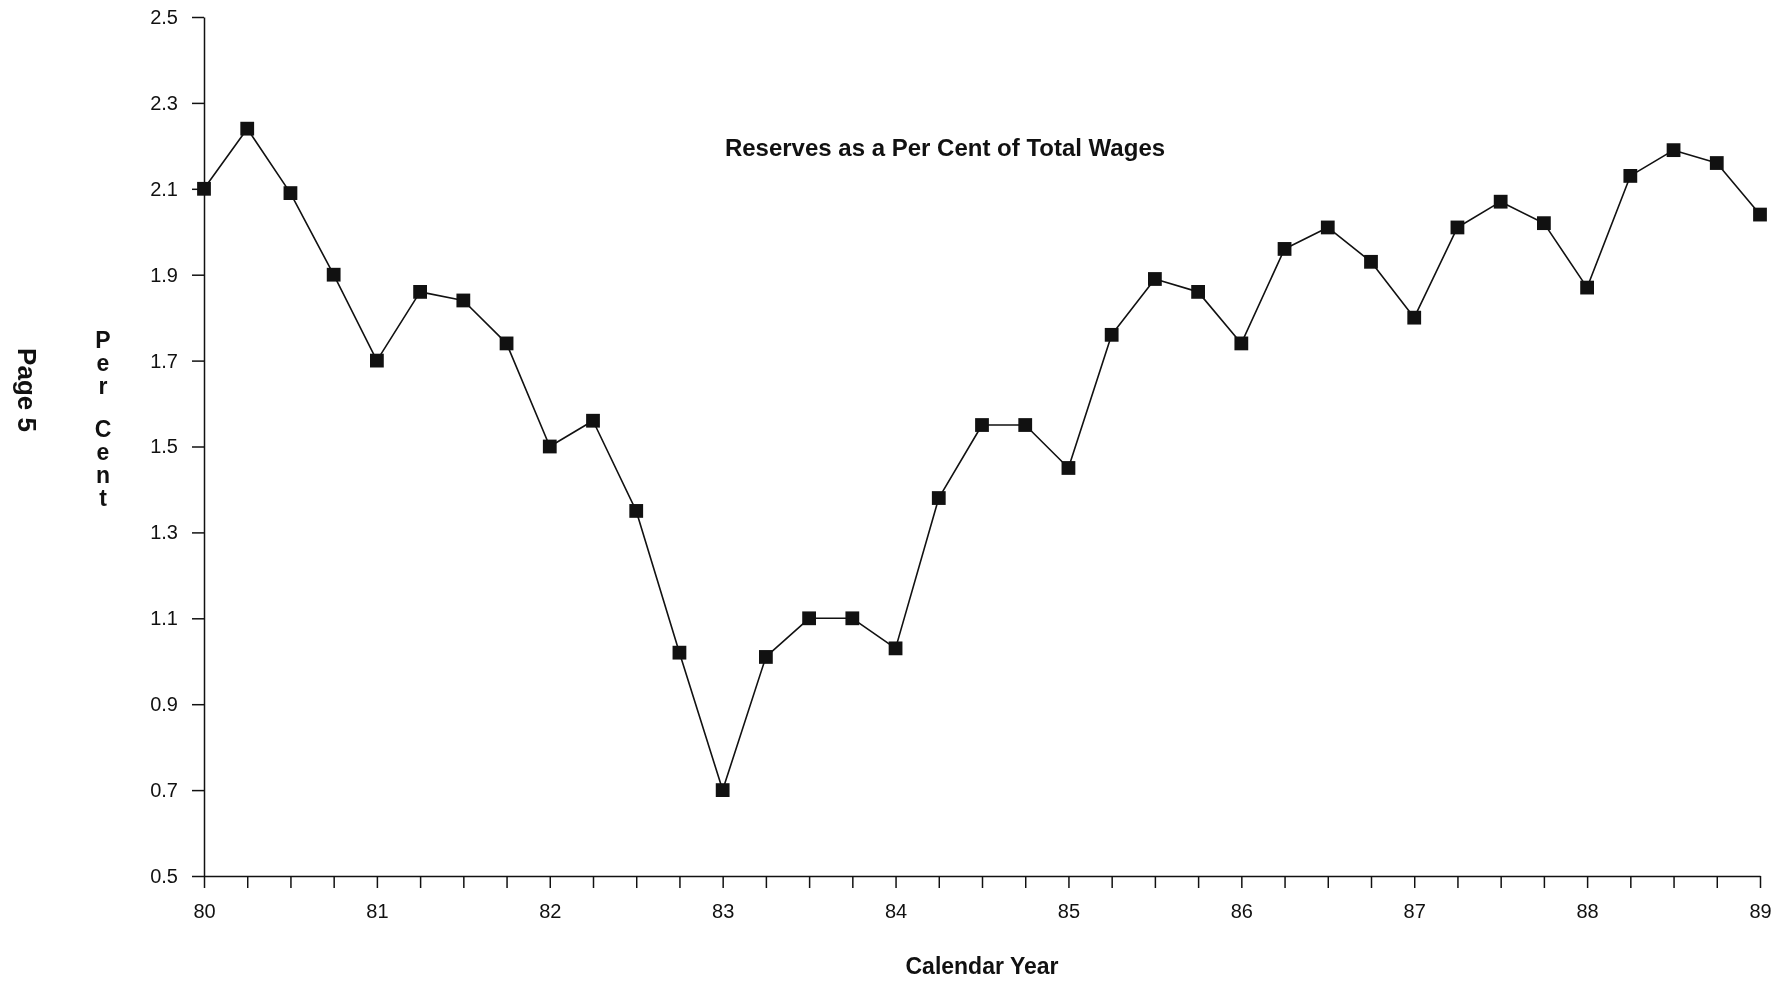  Describe the element at coordinates (945, 147) in the screenshot. I see `text: Reserves as a Per Cent of Total Wages` at that location.